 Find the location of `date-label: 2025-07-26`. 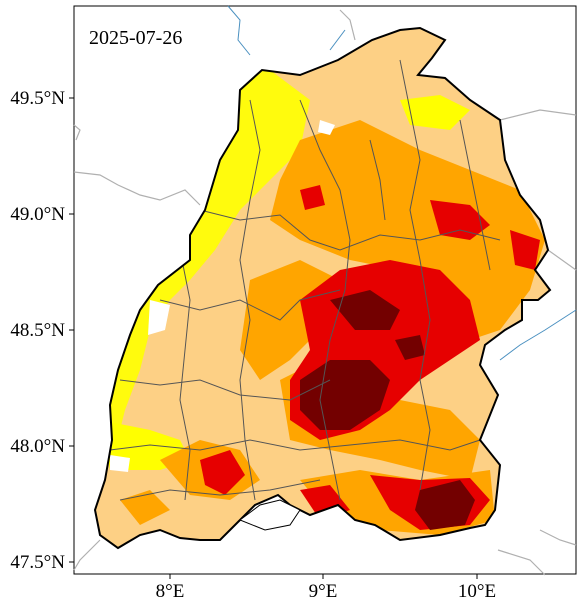

date-label: 2025-07-26 is located at coordinates (135, 38).